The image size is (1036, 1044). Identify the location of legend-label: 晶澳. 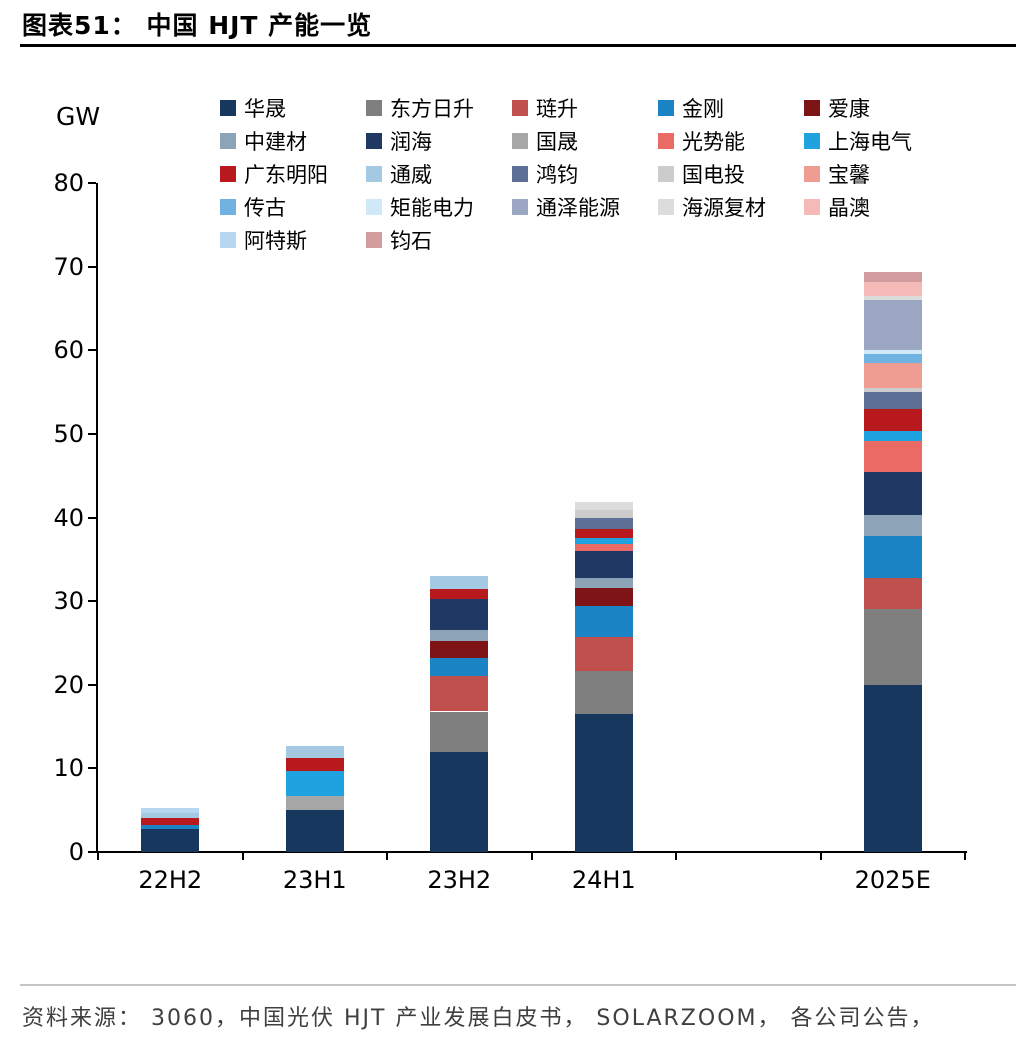
(849, 207).